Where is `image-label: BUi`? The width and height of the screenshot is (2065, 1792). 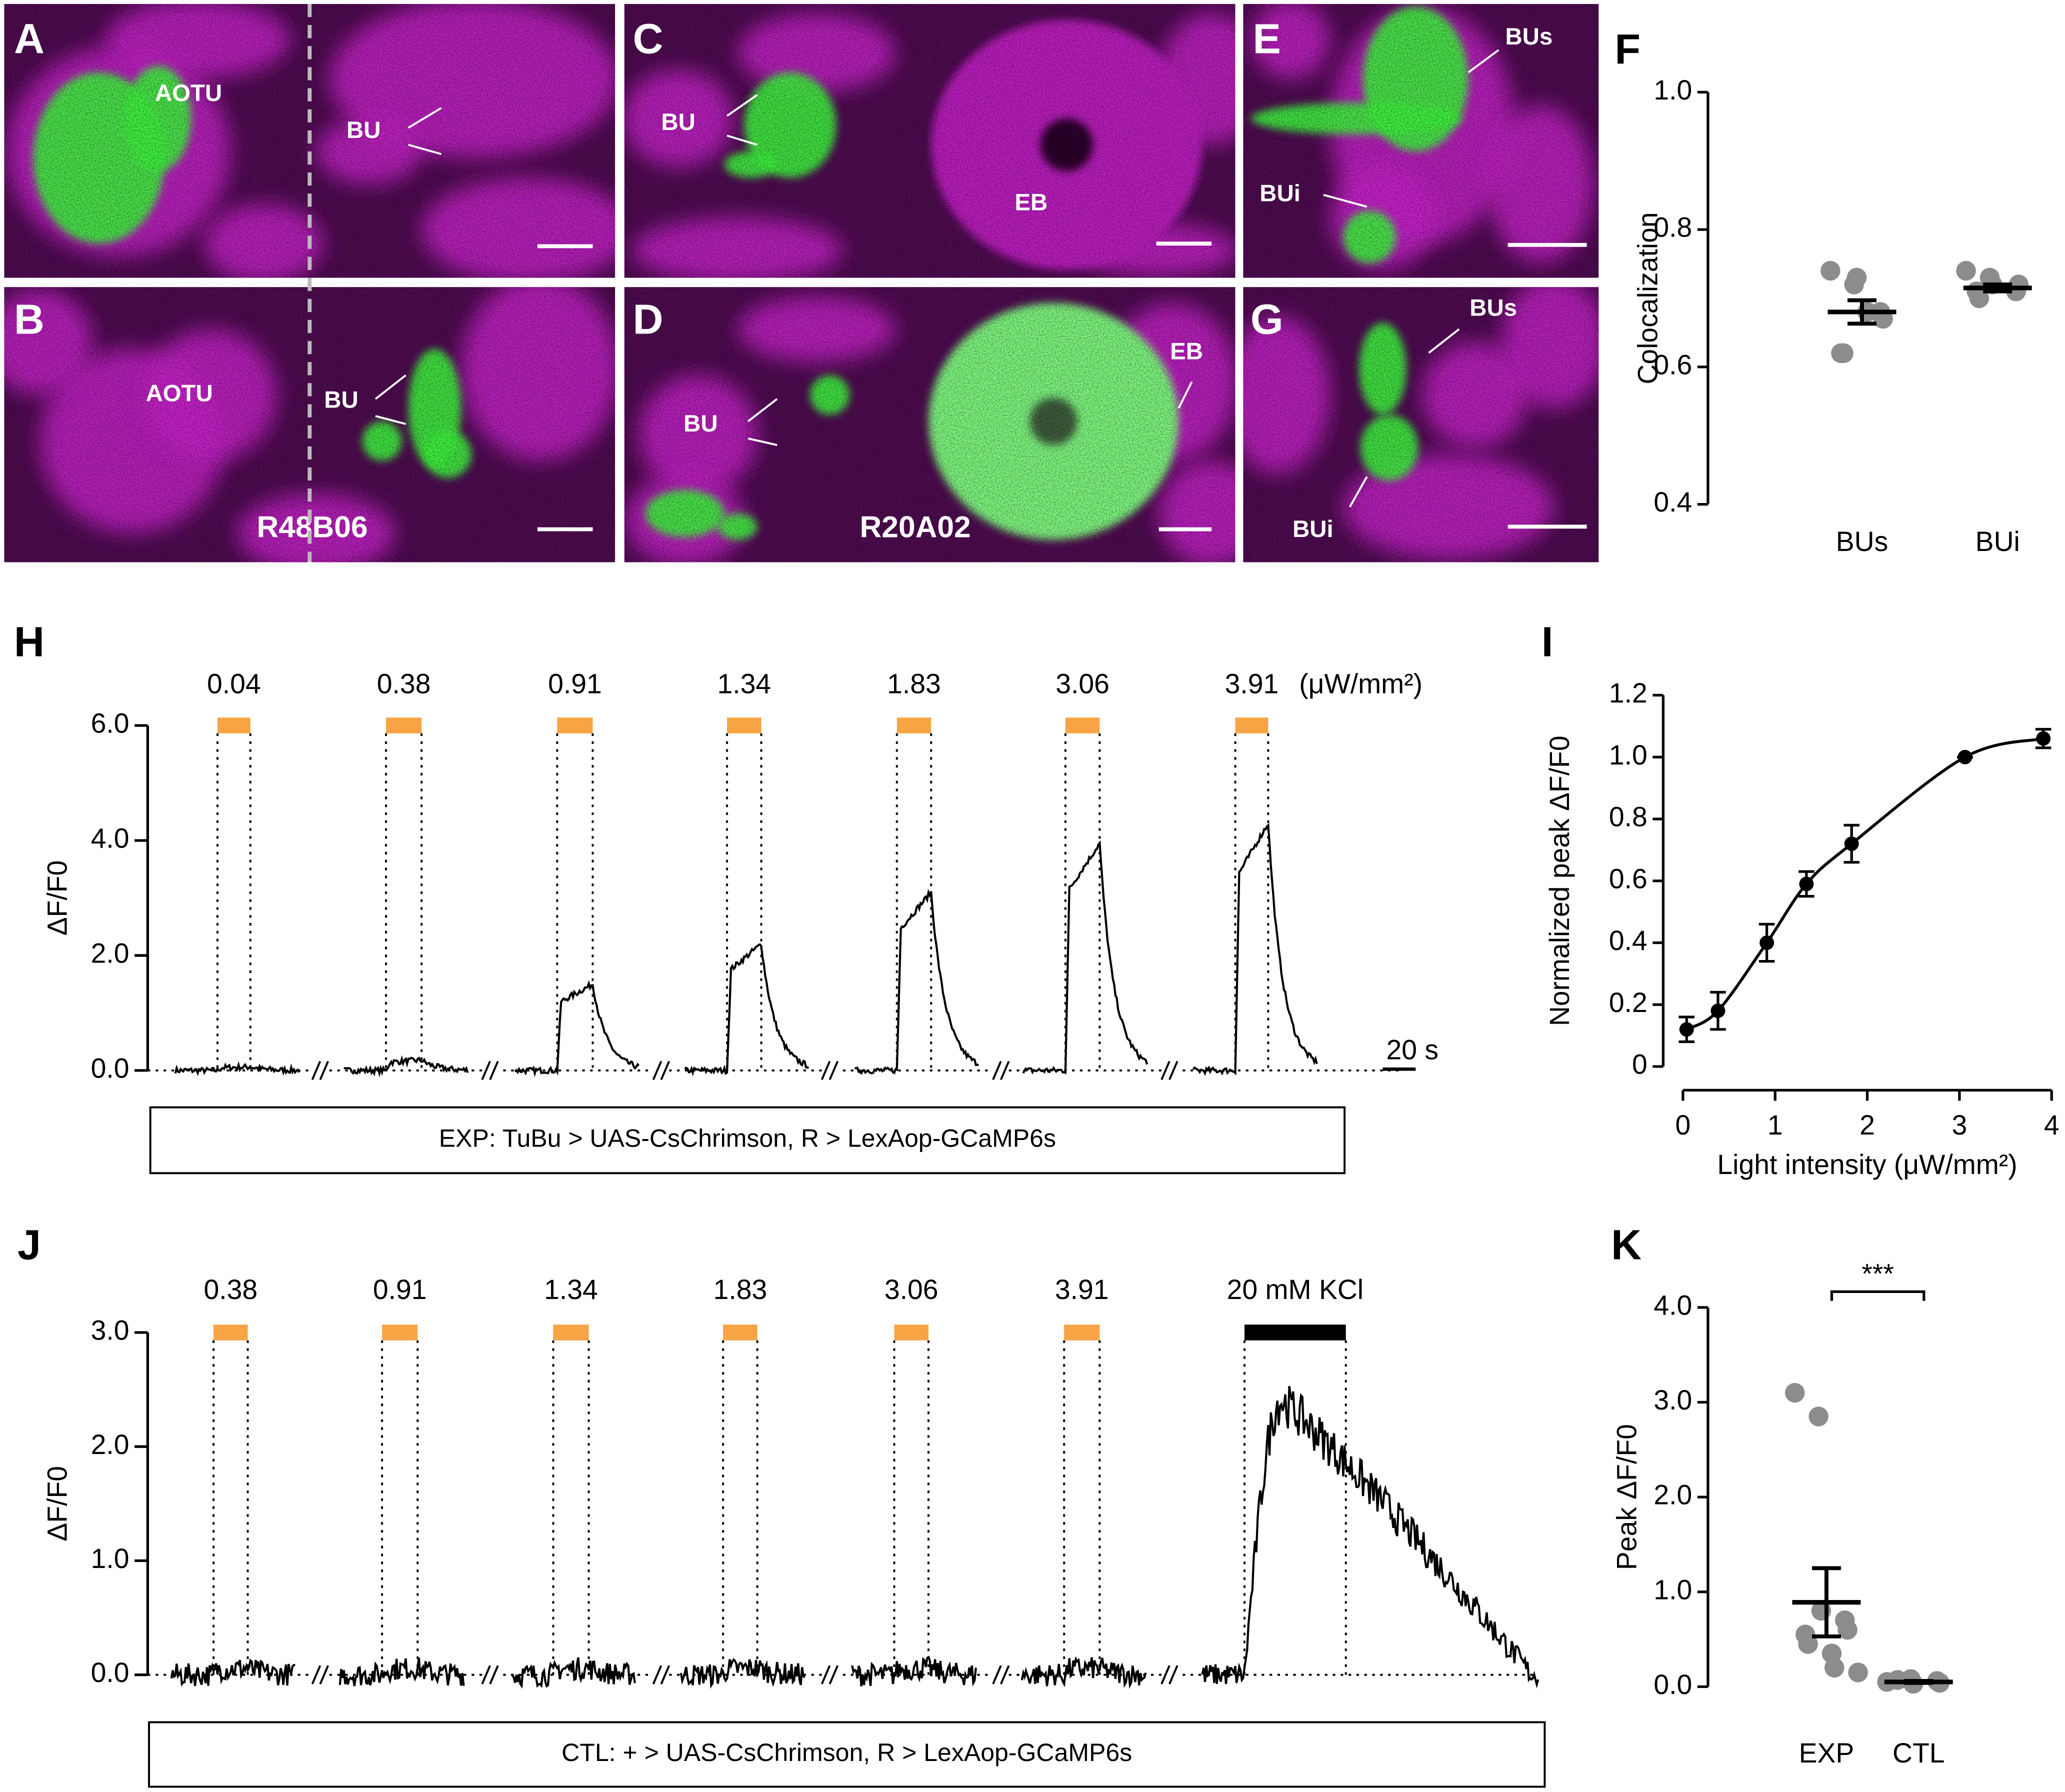
image-label: BUi is located at coordinates (1280, 193).